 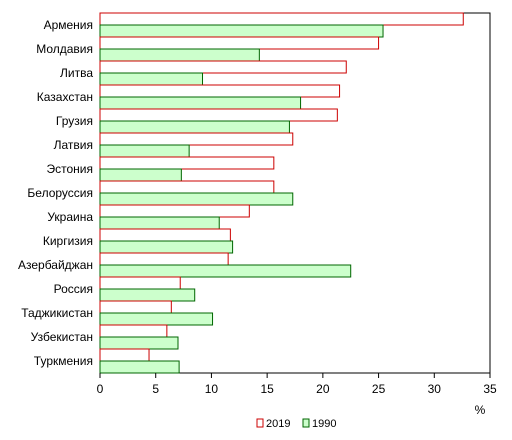 What do you see at coordinates (73, 289) in the screenshot?
I see `category-label: Россия` at bounding box center [73, 289].